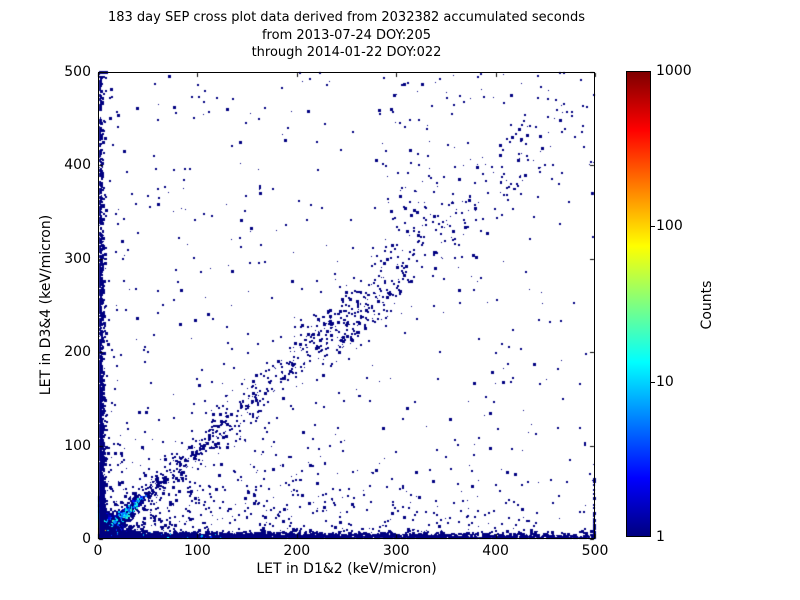 The height and width of the screenshot is (600, 800). What do you see at coordinates (77, 445) in the screenshot?
I see `y-tick-label: 100` at bounding box center [77, 445].